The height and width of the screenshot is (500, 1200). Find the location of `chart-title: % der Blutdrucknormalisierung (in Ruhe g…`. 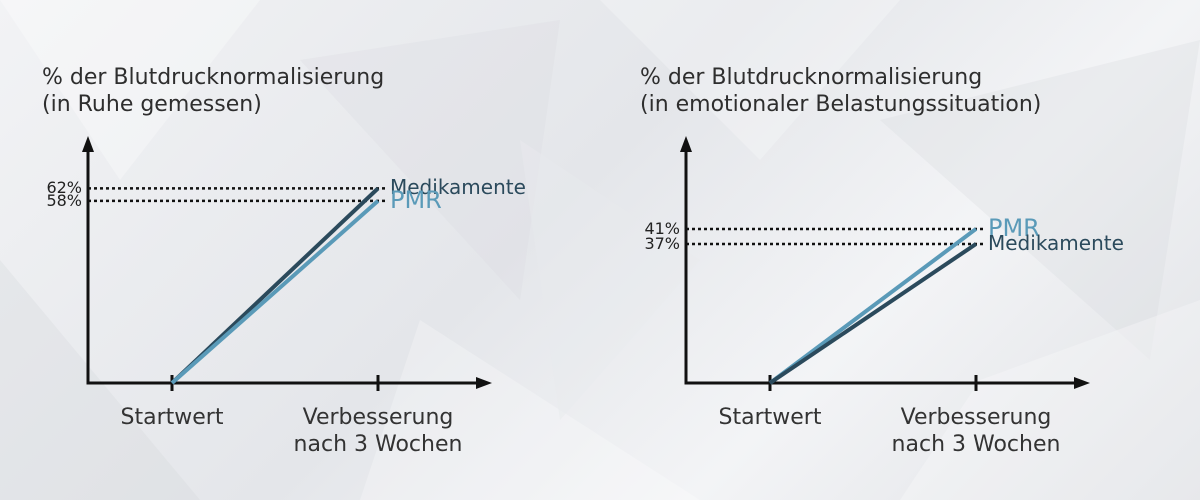

chart-title: % der Blutdrucknormalisierung (in Ruhe g… is located at coordinates (213, 91).